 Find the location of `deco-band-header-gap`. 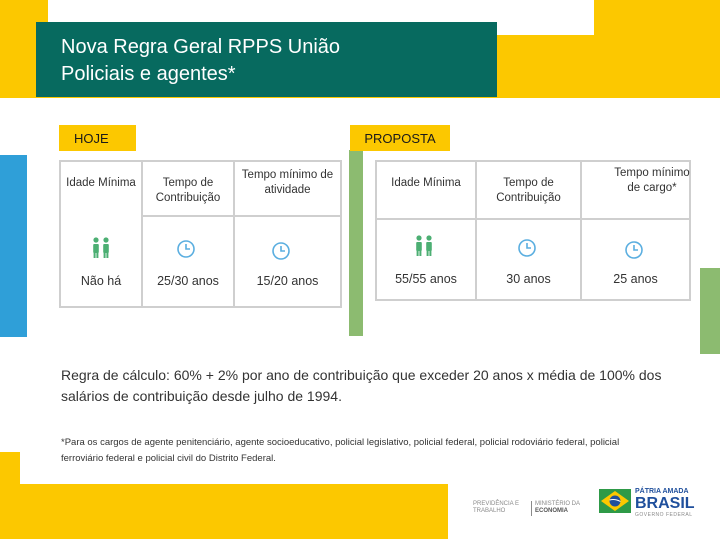

deco-band-header-gap is located at coordinates (378, 97).